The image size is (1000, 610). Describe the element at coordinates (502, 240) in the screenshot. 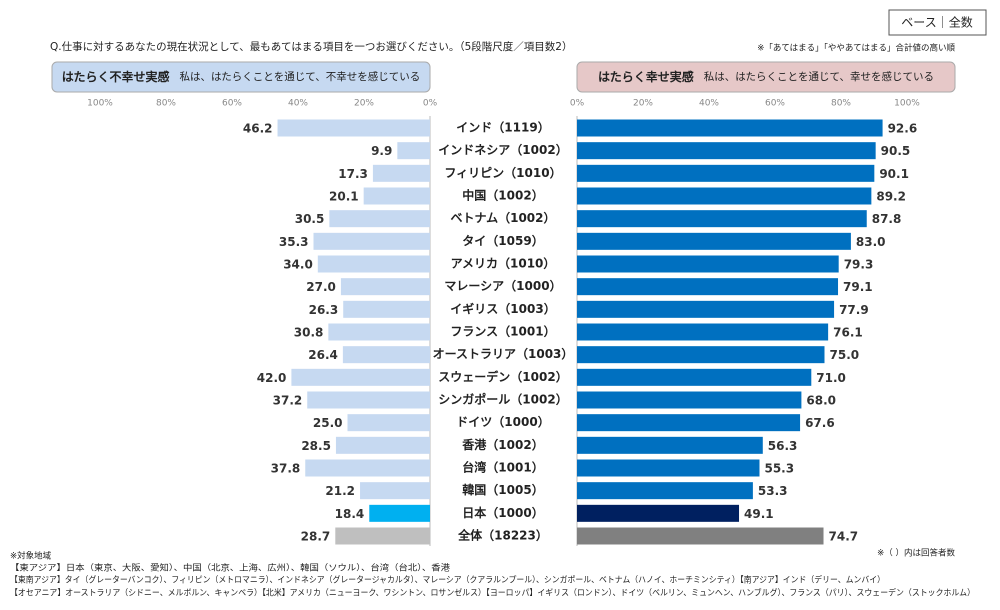

I see `category-label: タイ（1059）` at that location.